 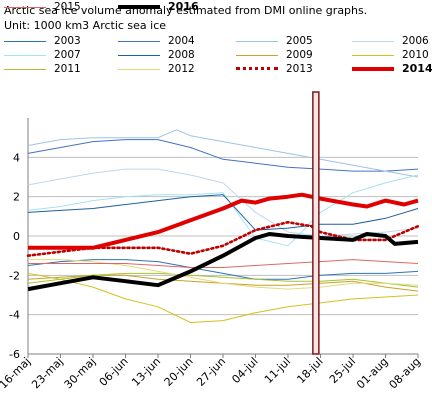 I want to click on series-line-2016, so click(x=223, y=262).